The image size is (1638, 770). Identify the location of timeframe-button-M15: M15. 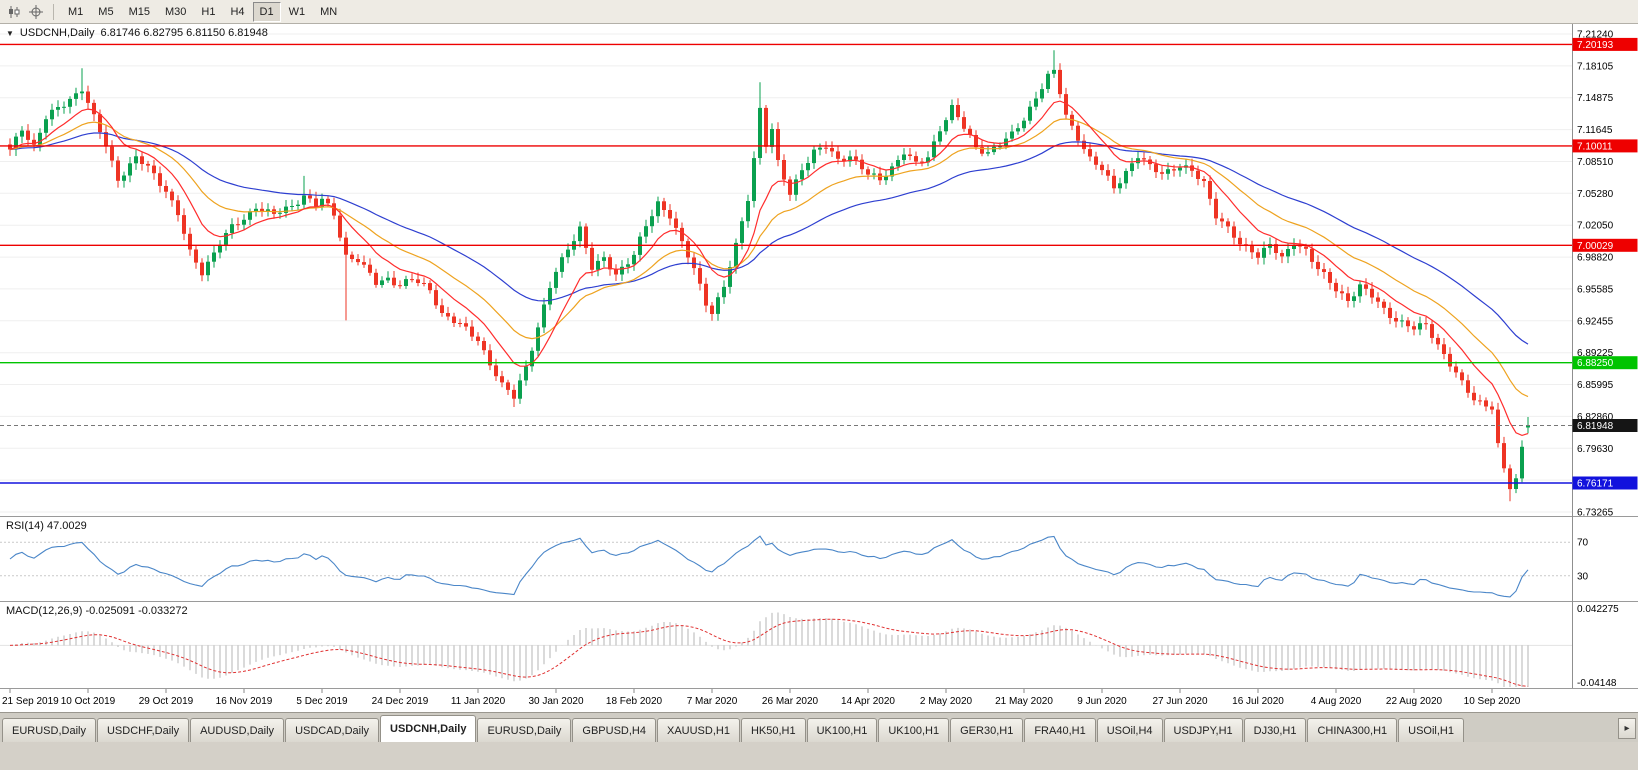
(139, 11).